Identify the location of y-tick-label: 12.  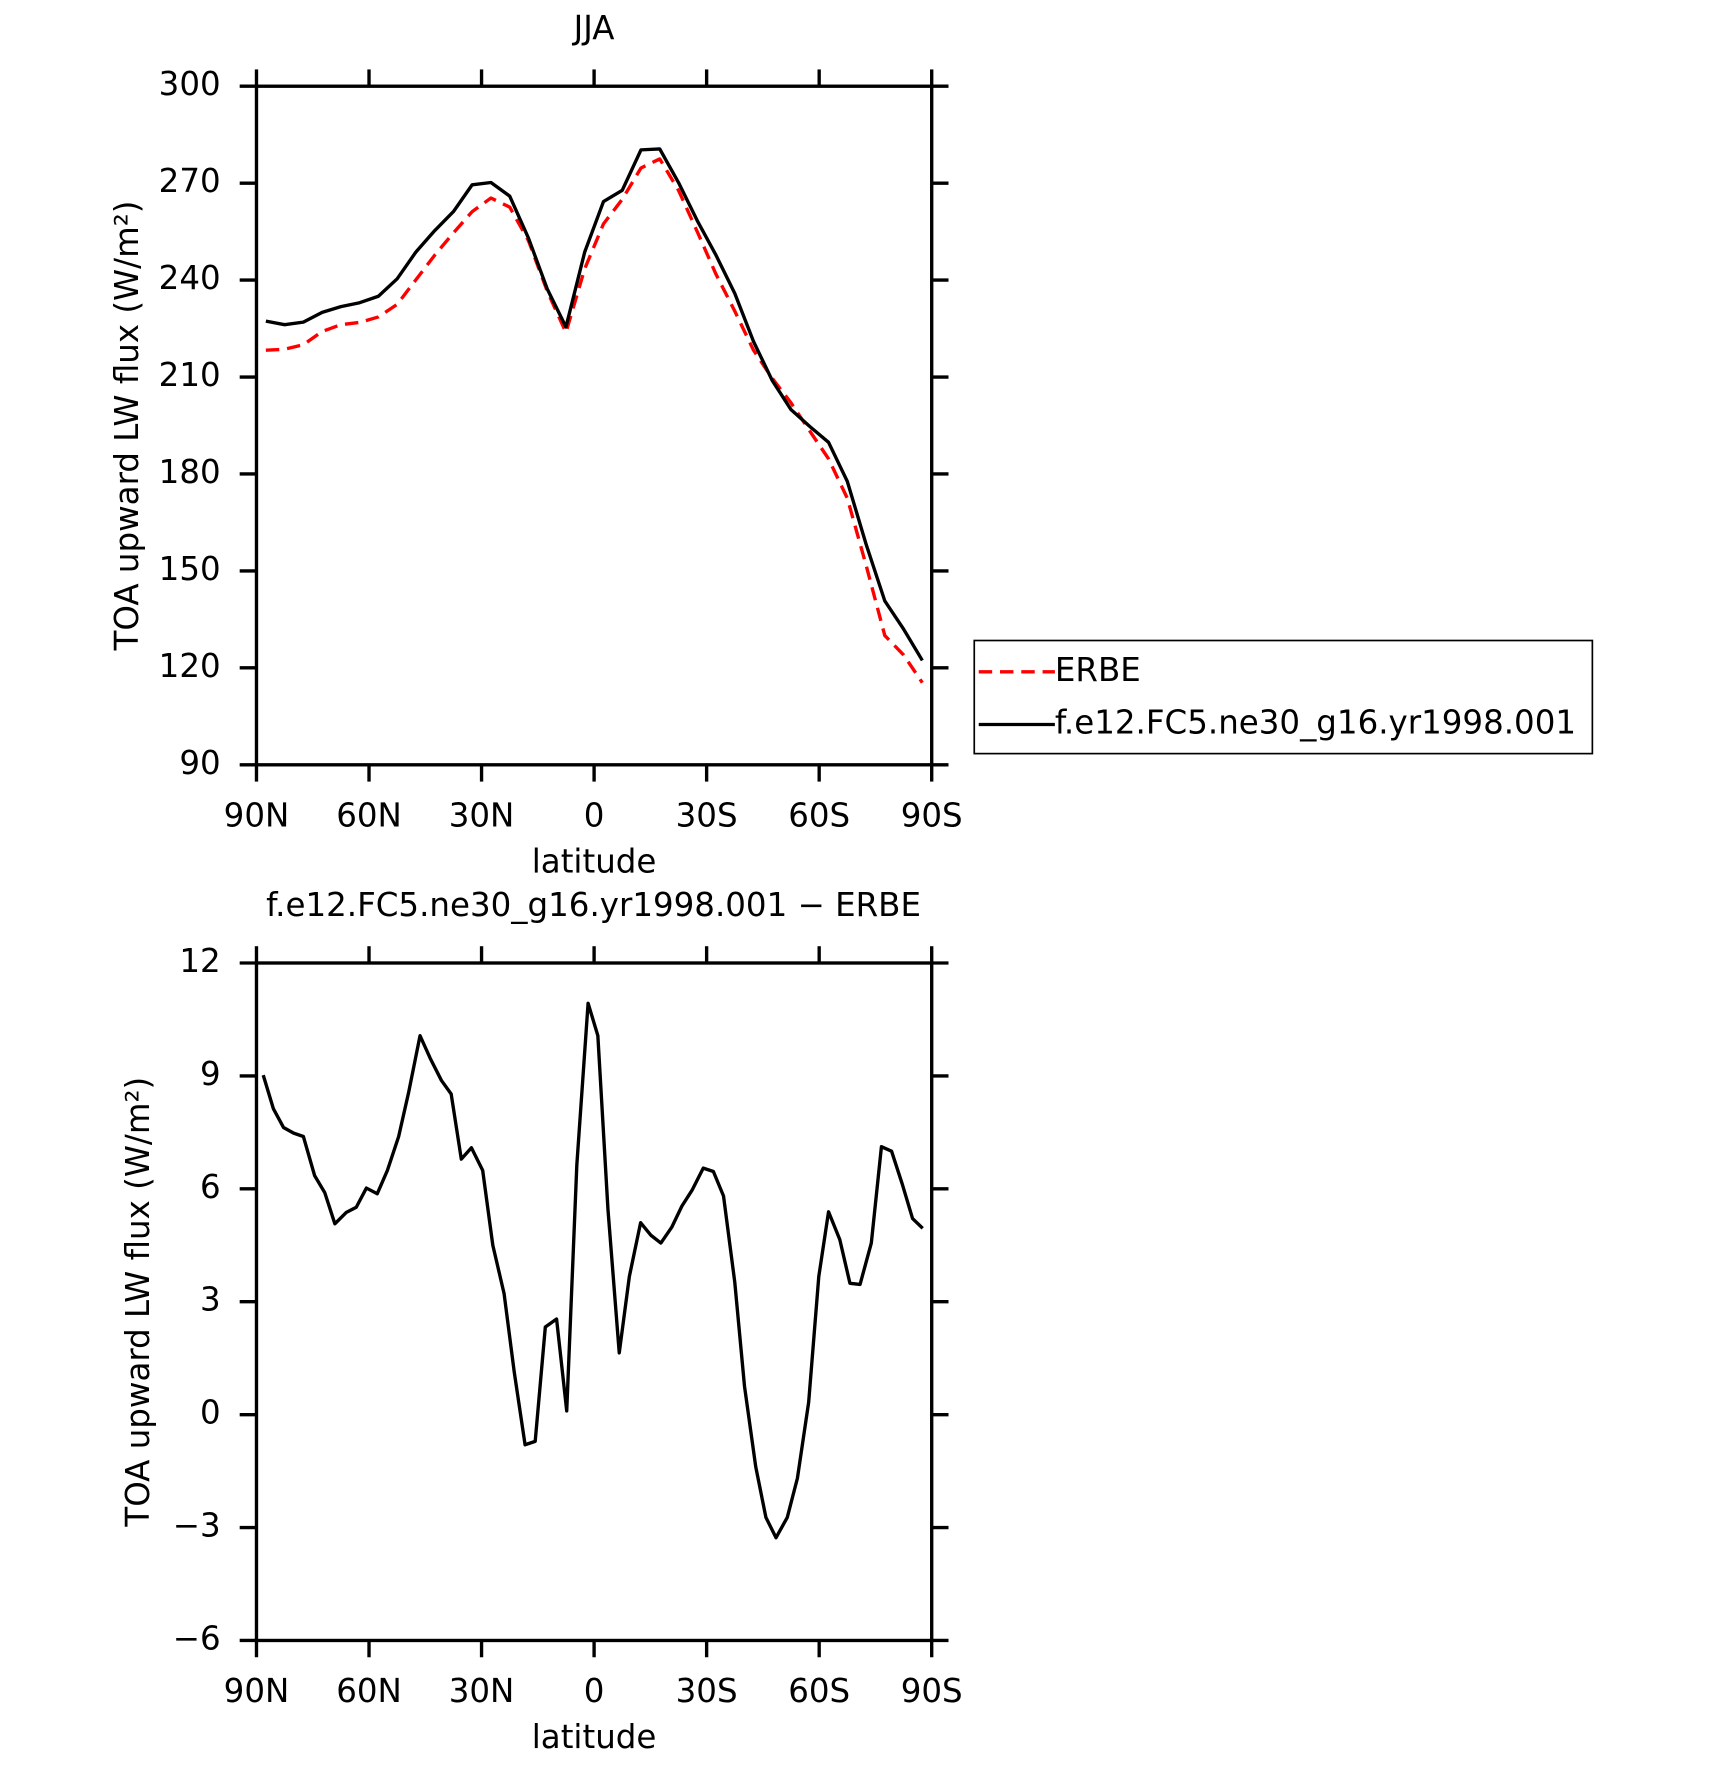
(199, 961).